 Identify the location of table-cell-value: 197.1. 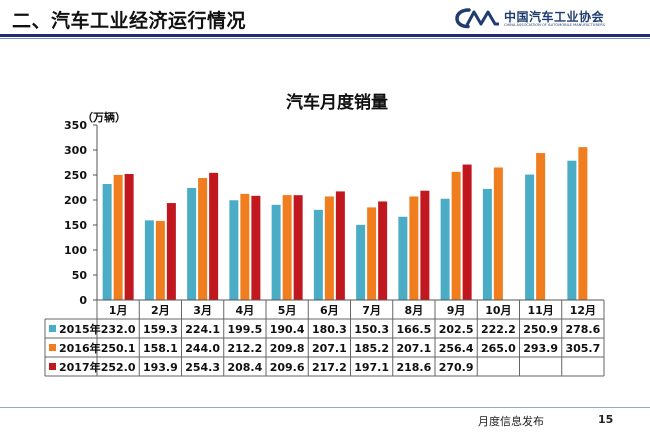
(371, 367).